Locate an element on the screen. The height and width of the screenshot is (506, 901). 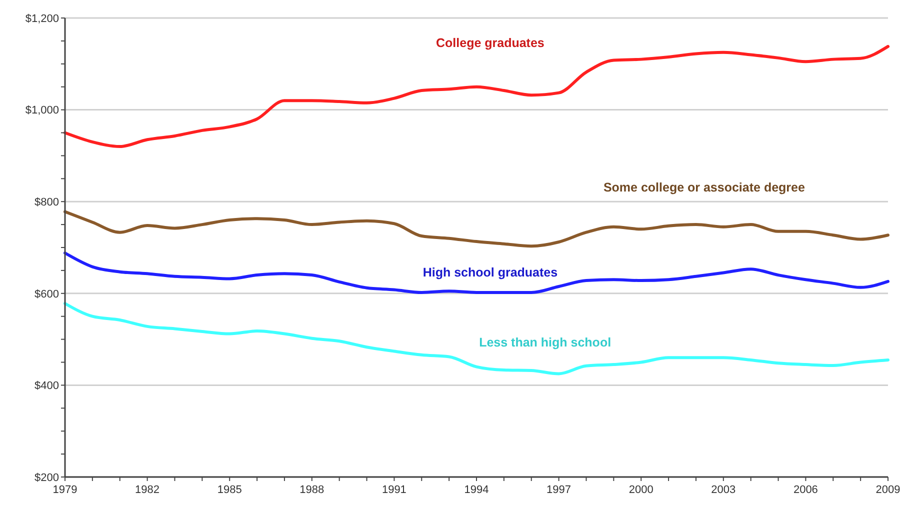
x-tick-label: 1979 is located at coordinates (65, 490).